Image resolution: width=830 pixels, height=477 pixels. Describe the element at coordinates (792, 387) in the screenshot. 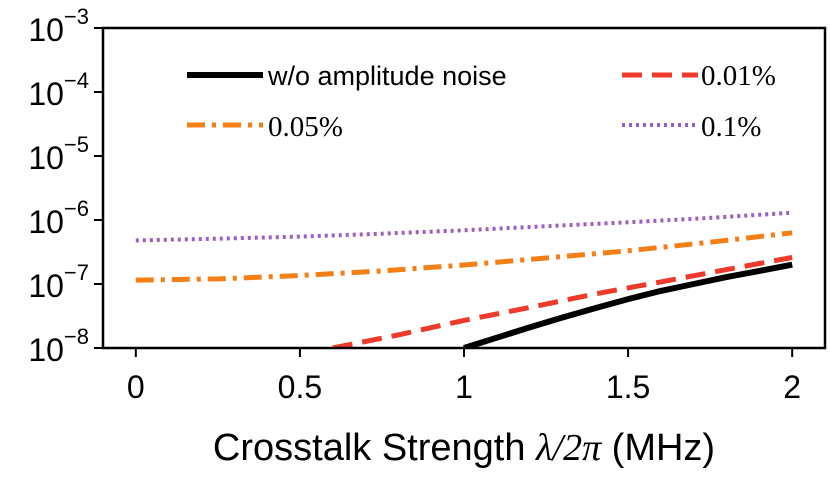

I see `x-tick-label: 2` at that location.